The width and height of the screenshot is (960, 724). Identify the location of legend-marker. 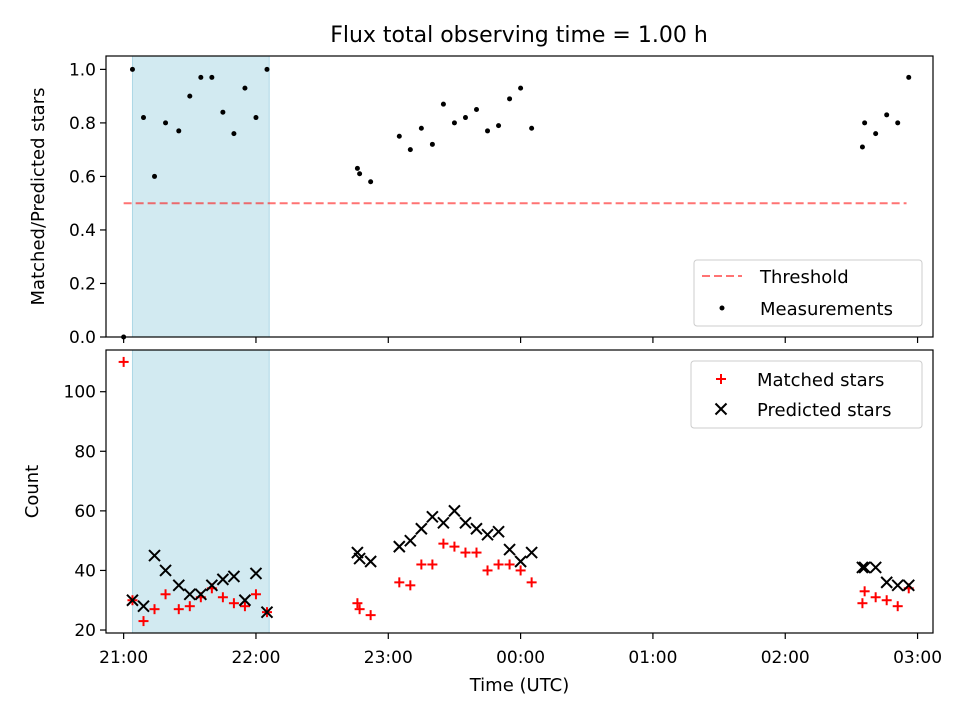
(721, 379).